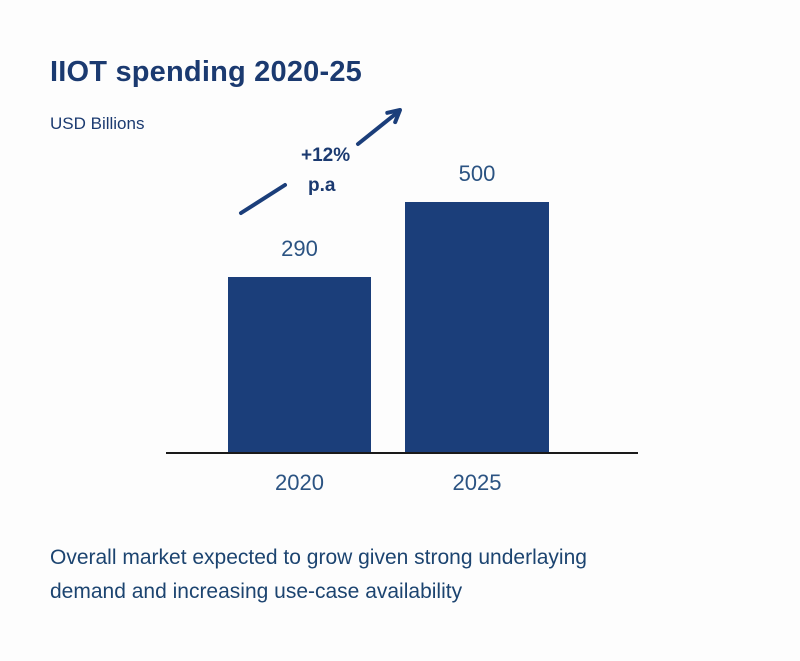  I want to click on x-axis-line, so click(402, 453).